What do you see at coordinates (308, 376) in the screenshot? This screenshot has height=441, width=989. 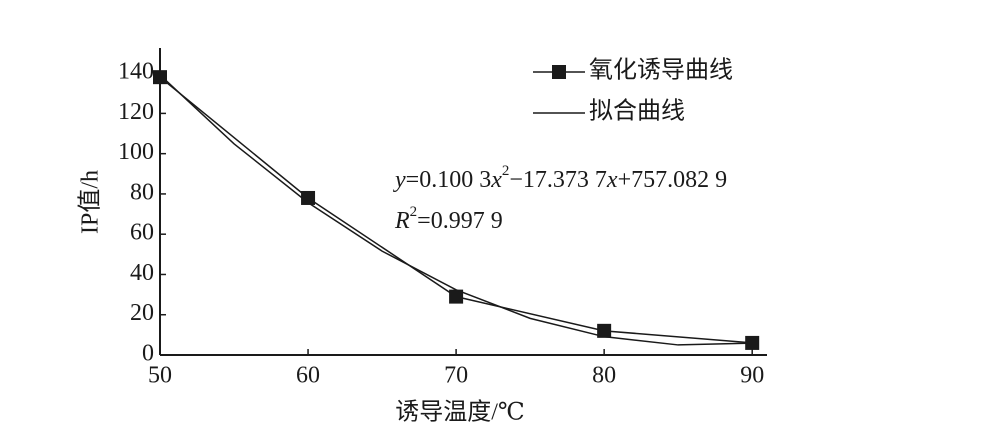 I see `x-tick-label: 60` at bounding box center [308, 376].